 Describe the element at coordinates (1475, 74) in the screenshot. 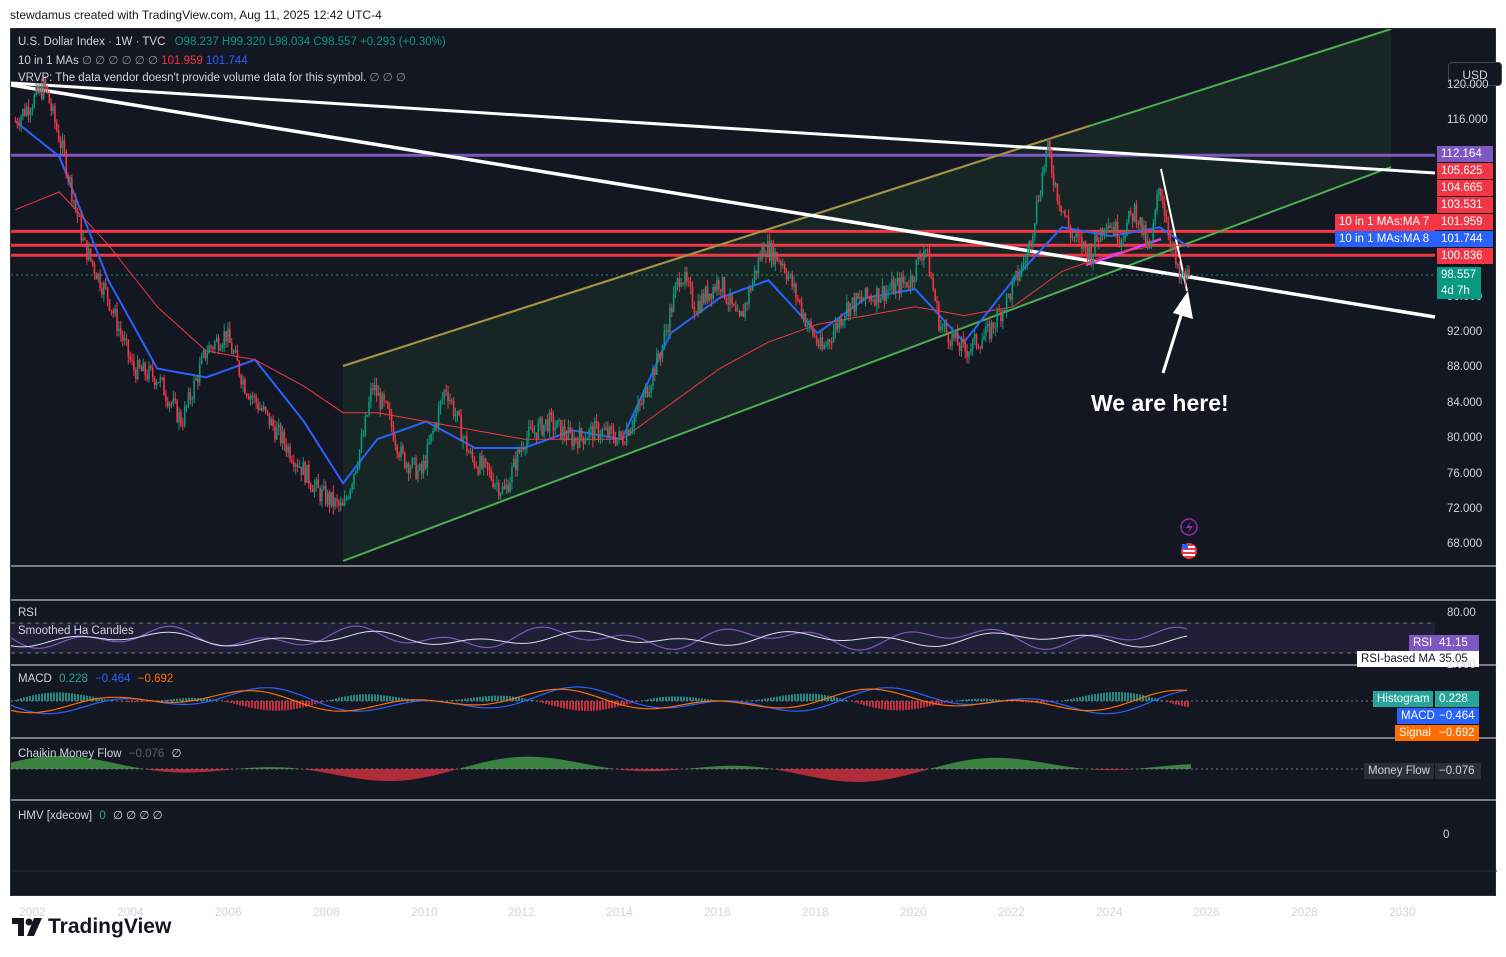

I see `currency-button: USD` at that location.